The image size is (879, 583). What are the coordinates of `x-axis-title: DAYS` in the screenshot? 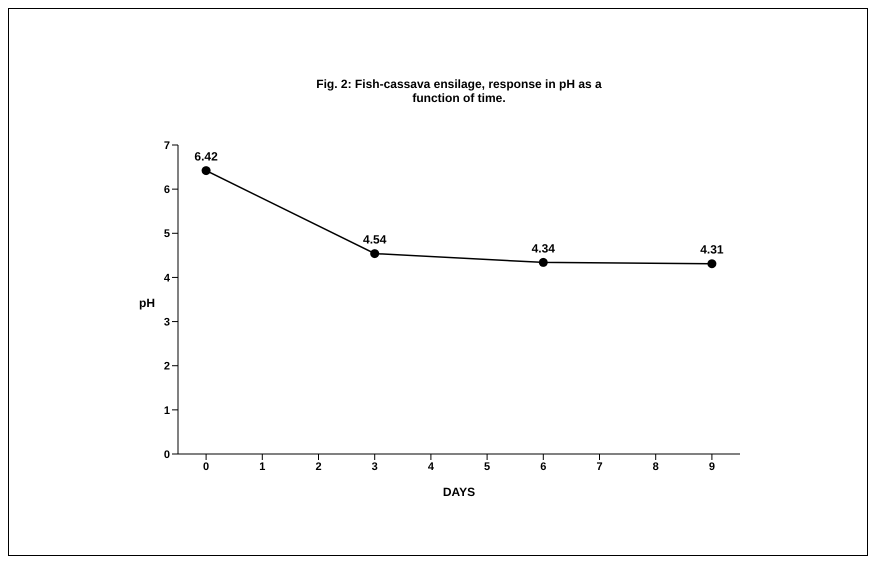 It's located at (459, 492).